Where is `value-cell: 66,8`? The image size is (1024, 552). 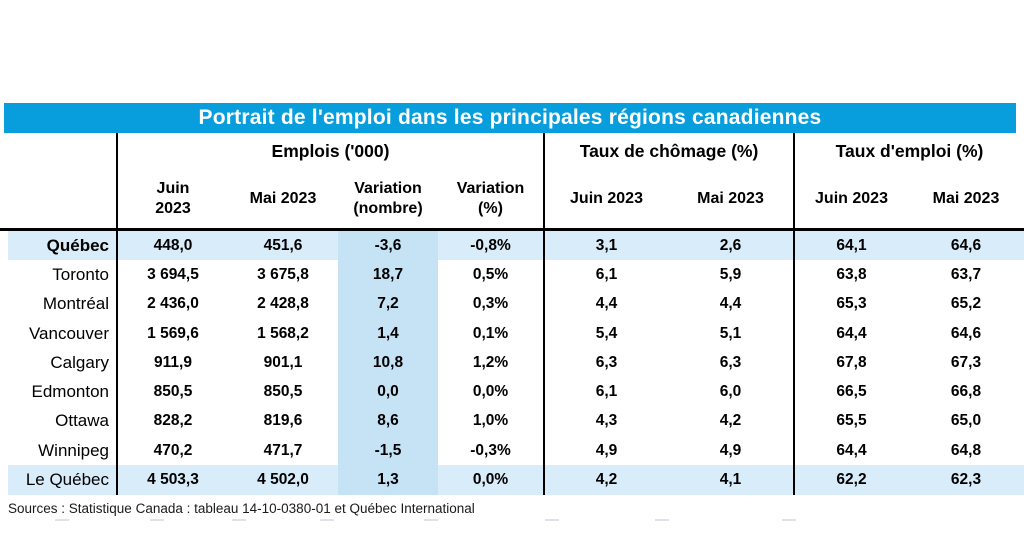 value-cell: 66,8 is located at coordinates (966, 392).